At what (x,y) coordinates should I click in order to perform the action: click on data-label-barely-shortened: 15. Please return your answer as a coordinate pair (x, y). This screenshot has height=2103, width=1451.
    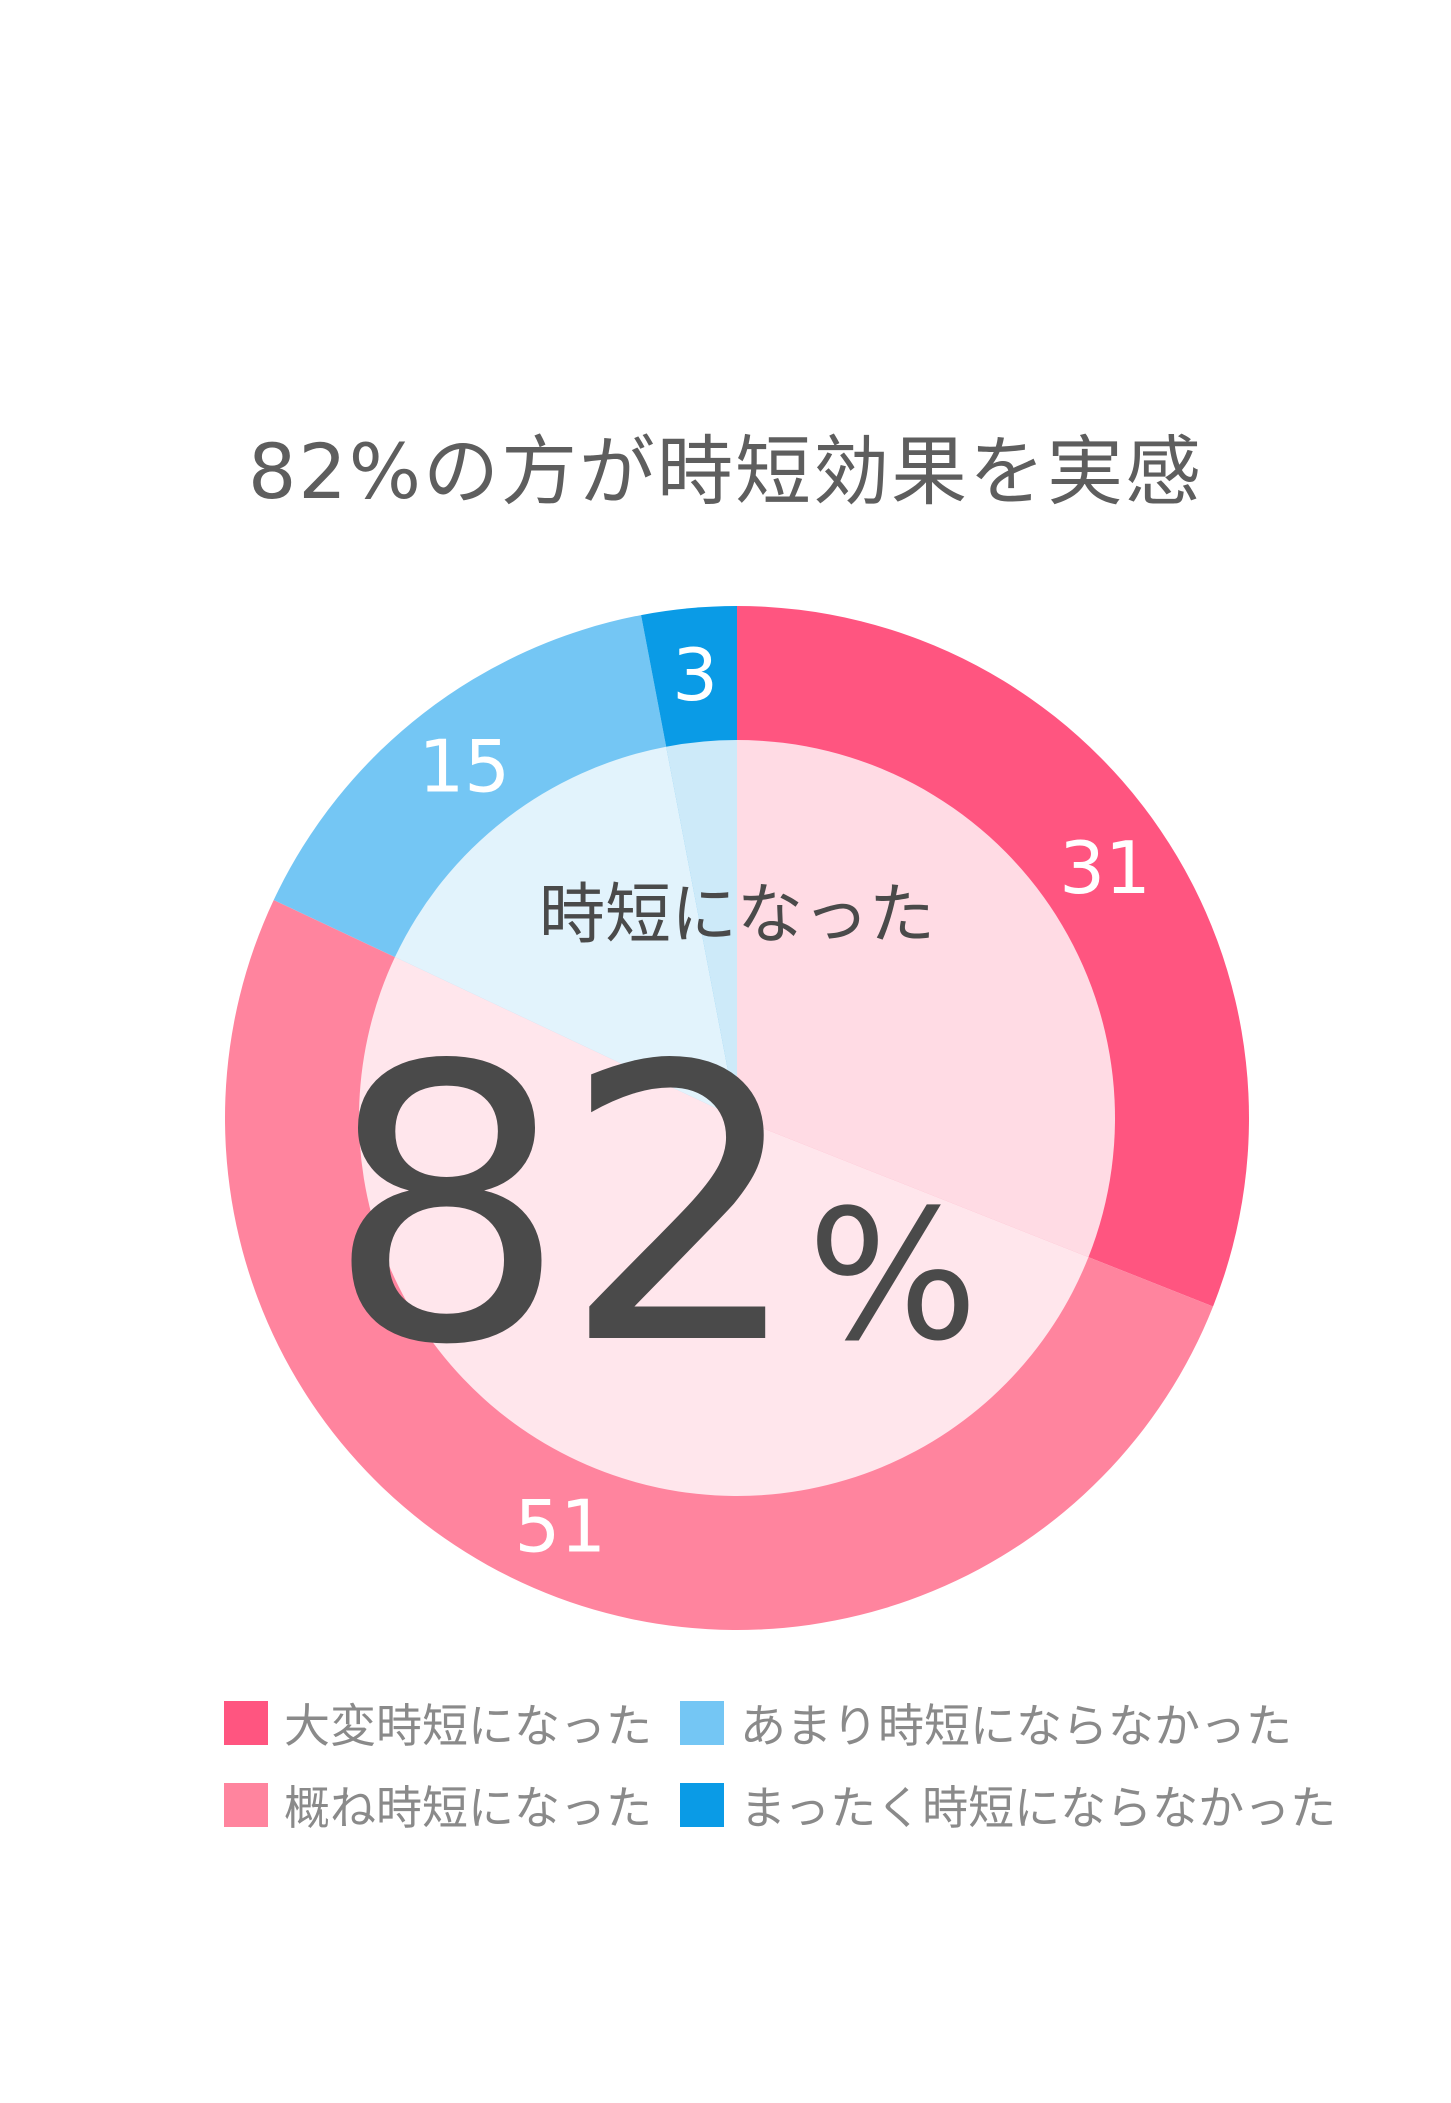
    Looking at the image, I should click on (464, 766).